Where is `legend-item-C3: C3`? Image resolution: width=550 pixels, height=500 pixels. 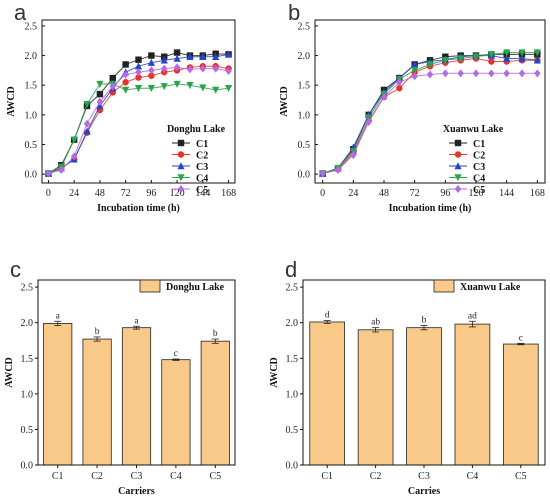
legend-item-C3: C3 is located at coordinates (190, 167).